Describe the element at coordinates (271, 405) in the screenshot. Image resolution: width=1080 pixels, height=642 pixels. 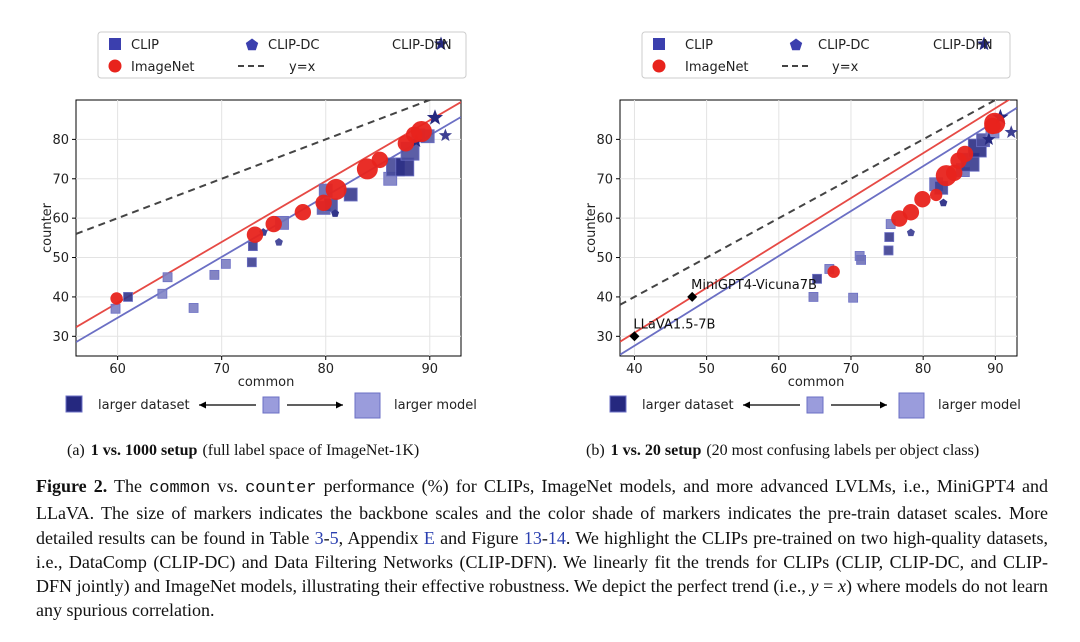
I see `scale-legend-a: larger dataset larger model` at that location.